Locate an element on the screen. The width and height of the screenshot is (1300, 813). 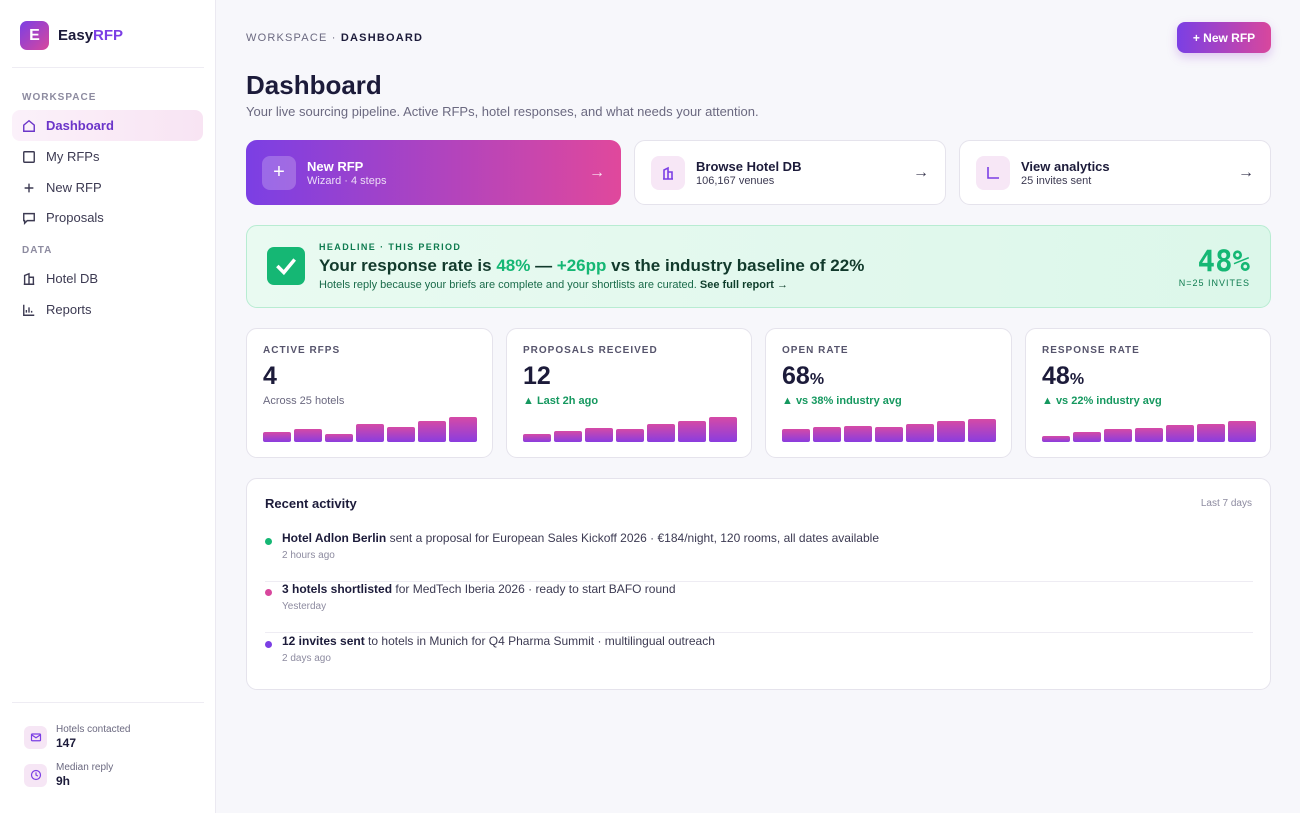
kpi-card-open-rate: OPEN RATE 68% ▲ vs 38% industry avg is located at coordinates (888, 393).